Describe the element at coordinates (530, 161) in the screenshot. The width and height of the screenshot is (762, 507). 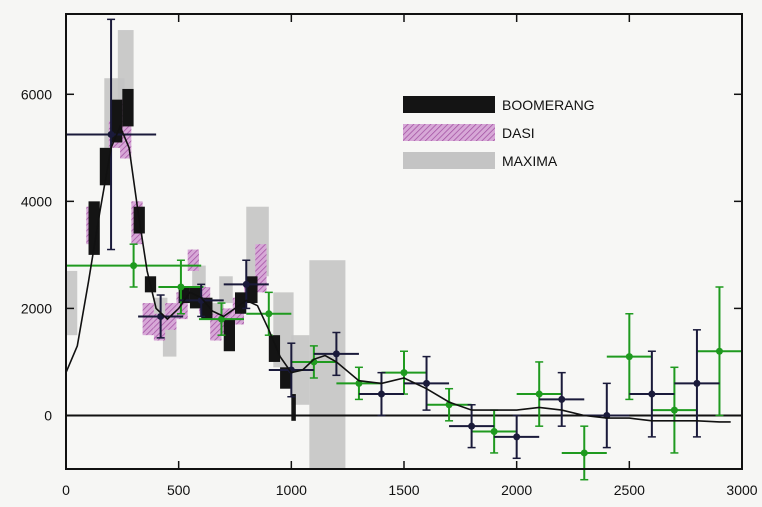
I see `legend-label-maxima: MAXIMA` at that location.